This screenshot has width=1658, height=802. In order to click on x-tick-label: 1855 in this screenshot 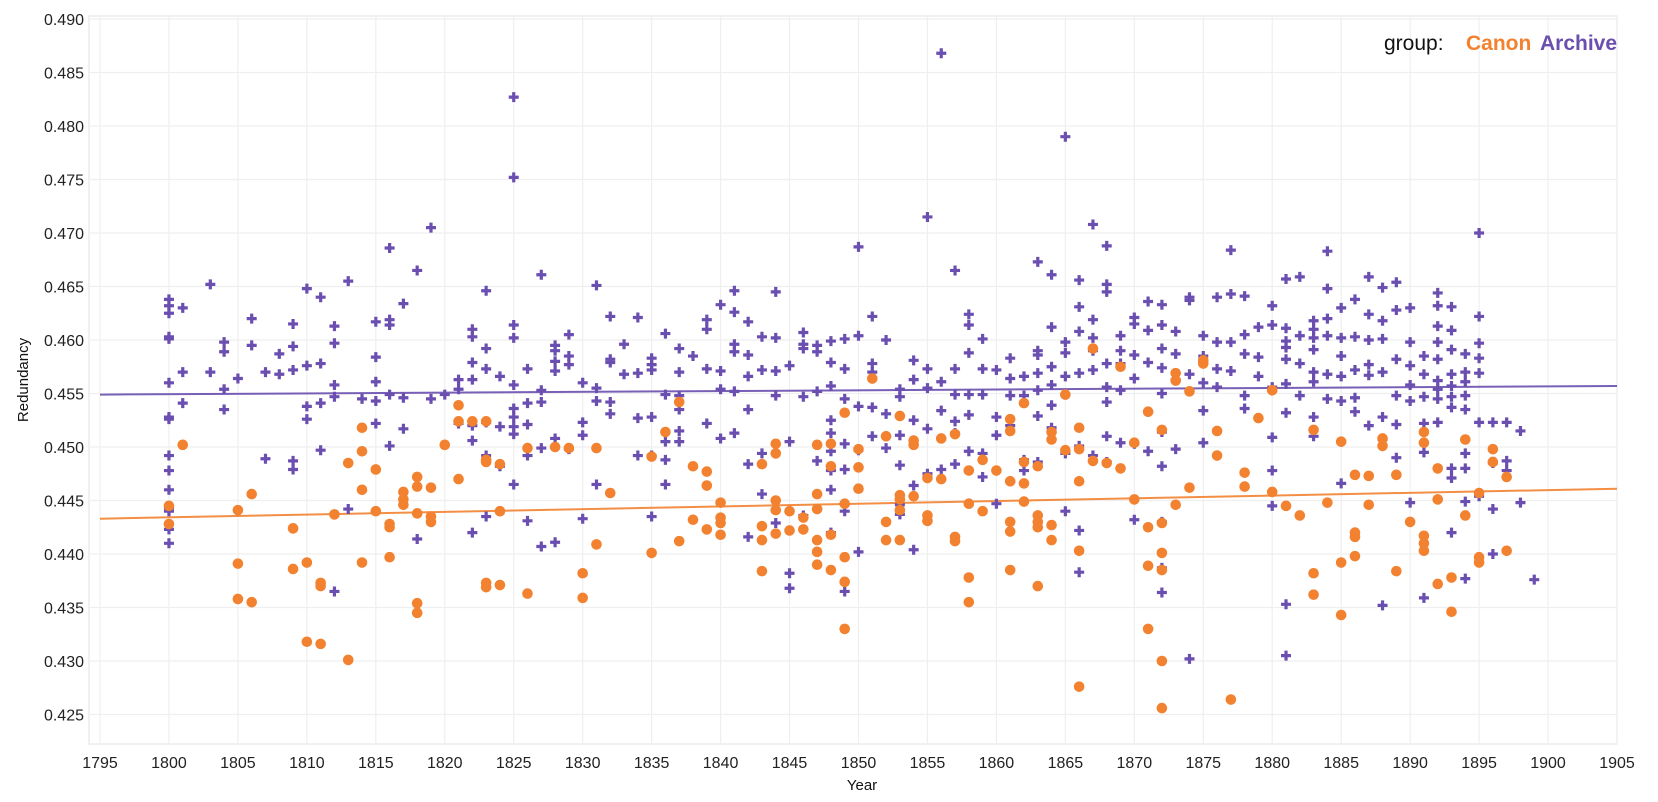, I will do `click(928, 763)`.